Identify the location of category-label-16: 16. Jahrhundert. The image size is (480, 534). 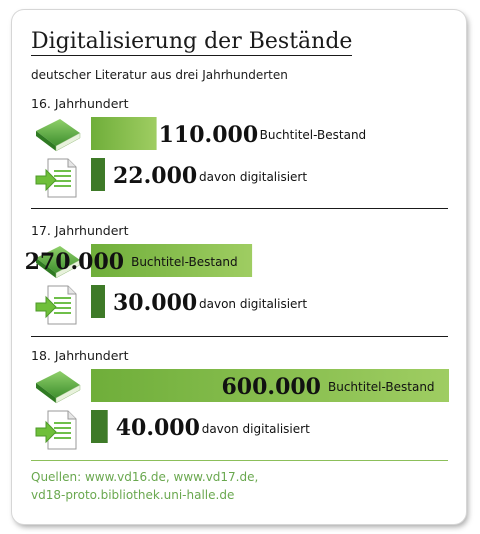
(80, 103).